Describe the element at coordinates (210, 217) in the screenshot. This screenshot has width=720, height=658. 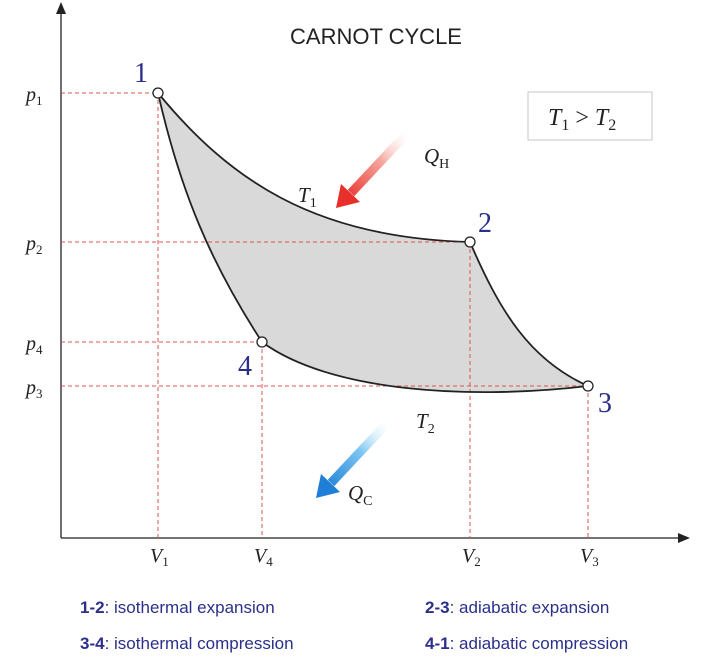
I see `adiabat-compression-curve` at that location.